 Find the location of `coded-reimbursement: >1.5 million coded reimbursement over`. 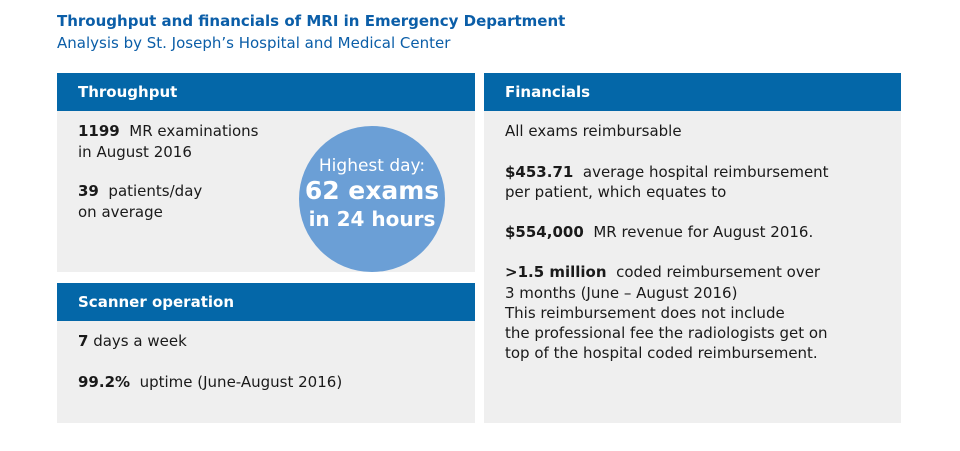

coded-reimbursement: >1.5 million coded reimbursement over is located at coordinates (663, 272).